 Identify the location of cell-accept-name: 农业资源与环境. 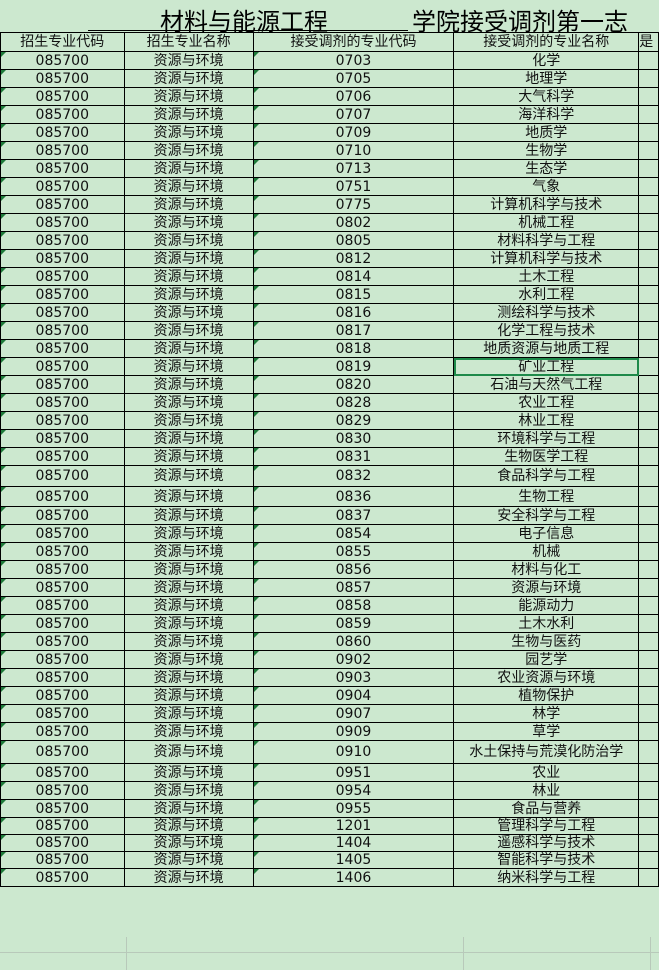
(546, 677).